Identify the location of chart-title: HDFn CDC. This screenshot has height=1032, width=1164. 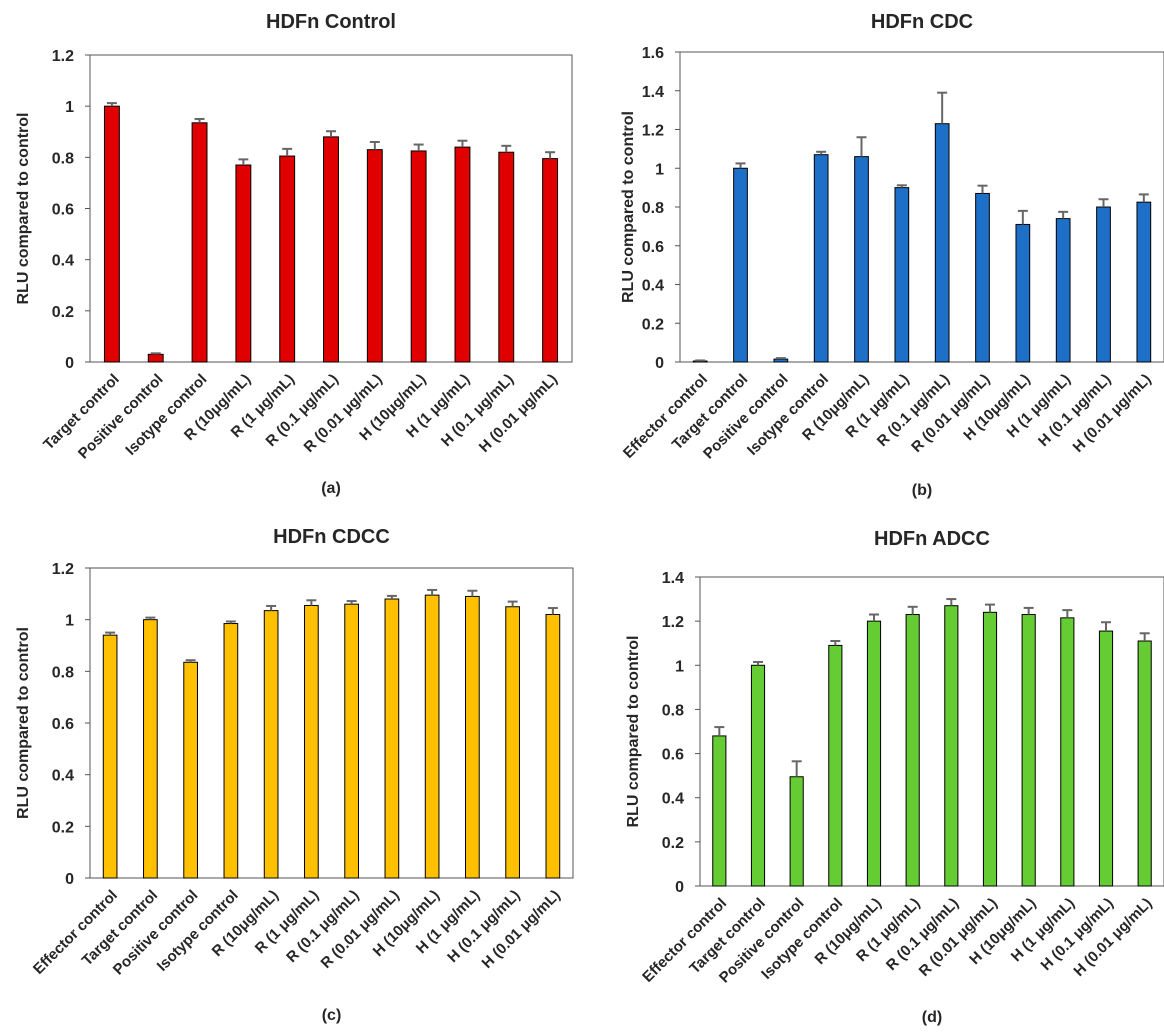
(922, 22).